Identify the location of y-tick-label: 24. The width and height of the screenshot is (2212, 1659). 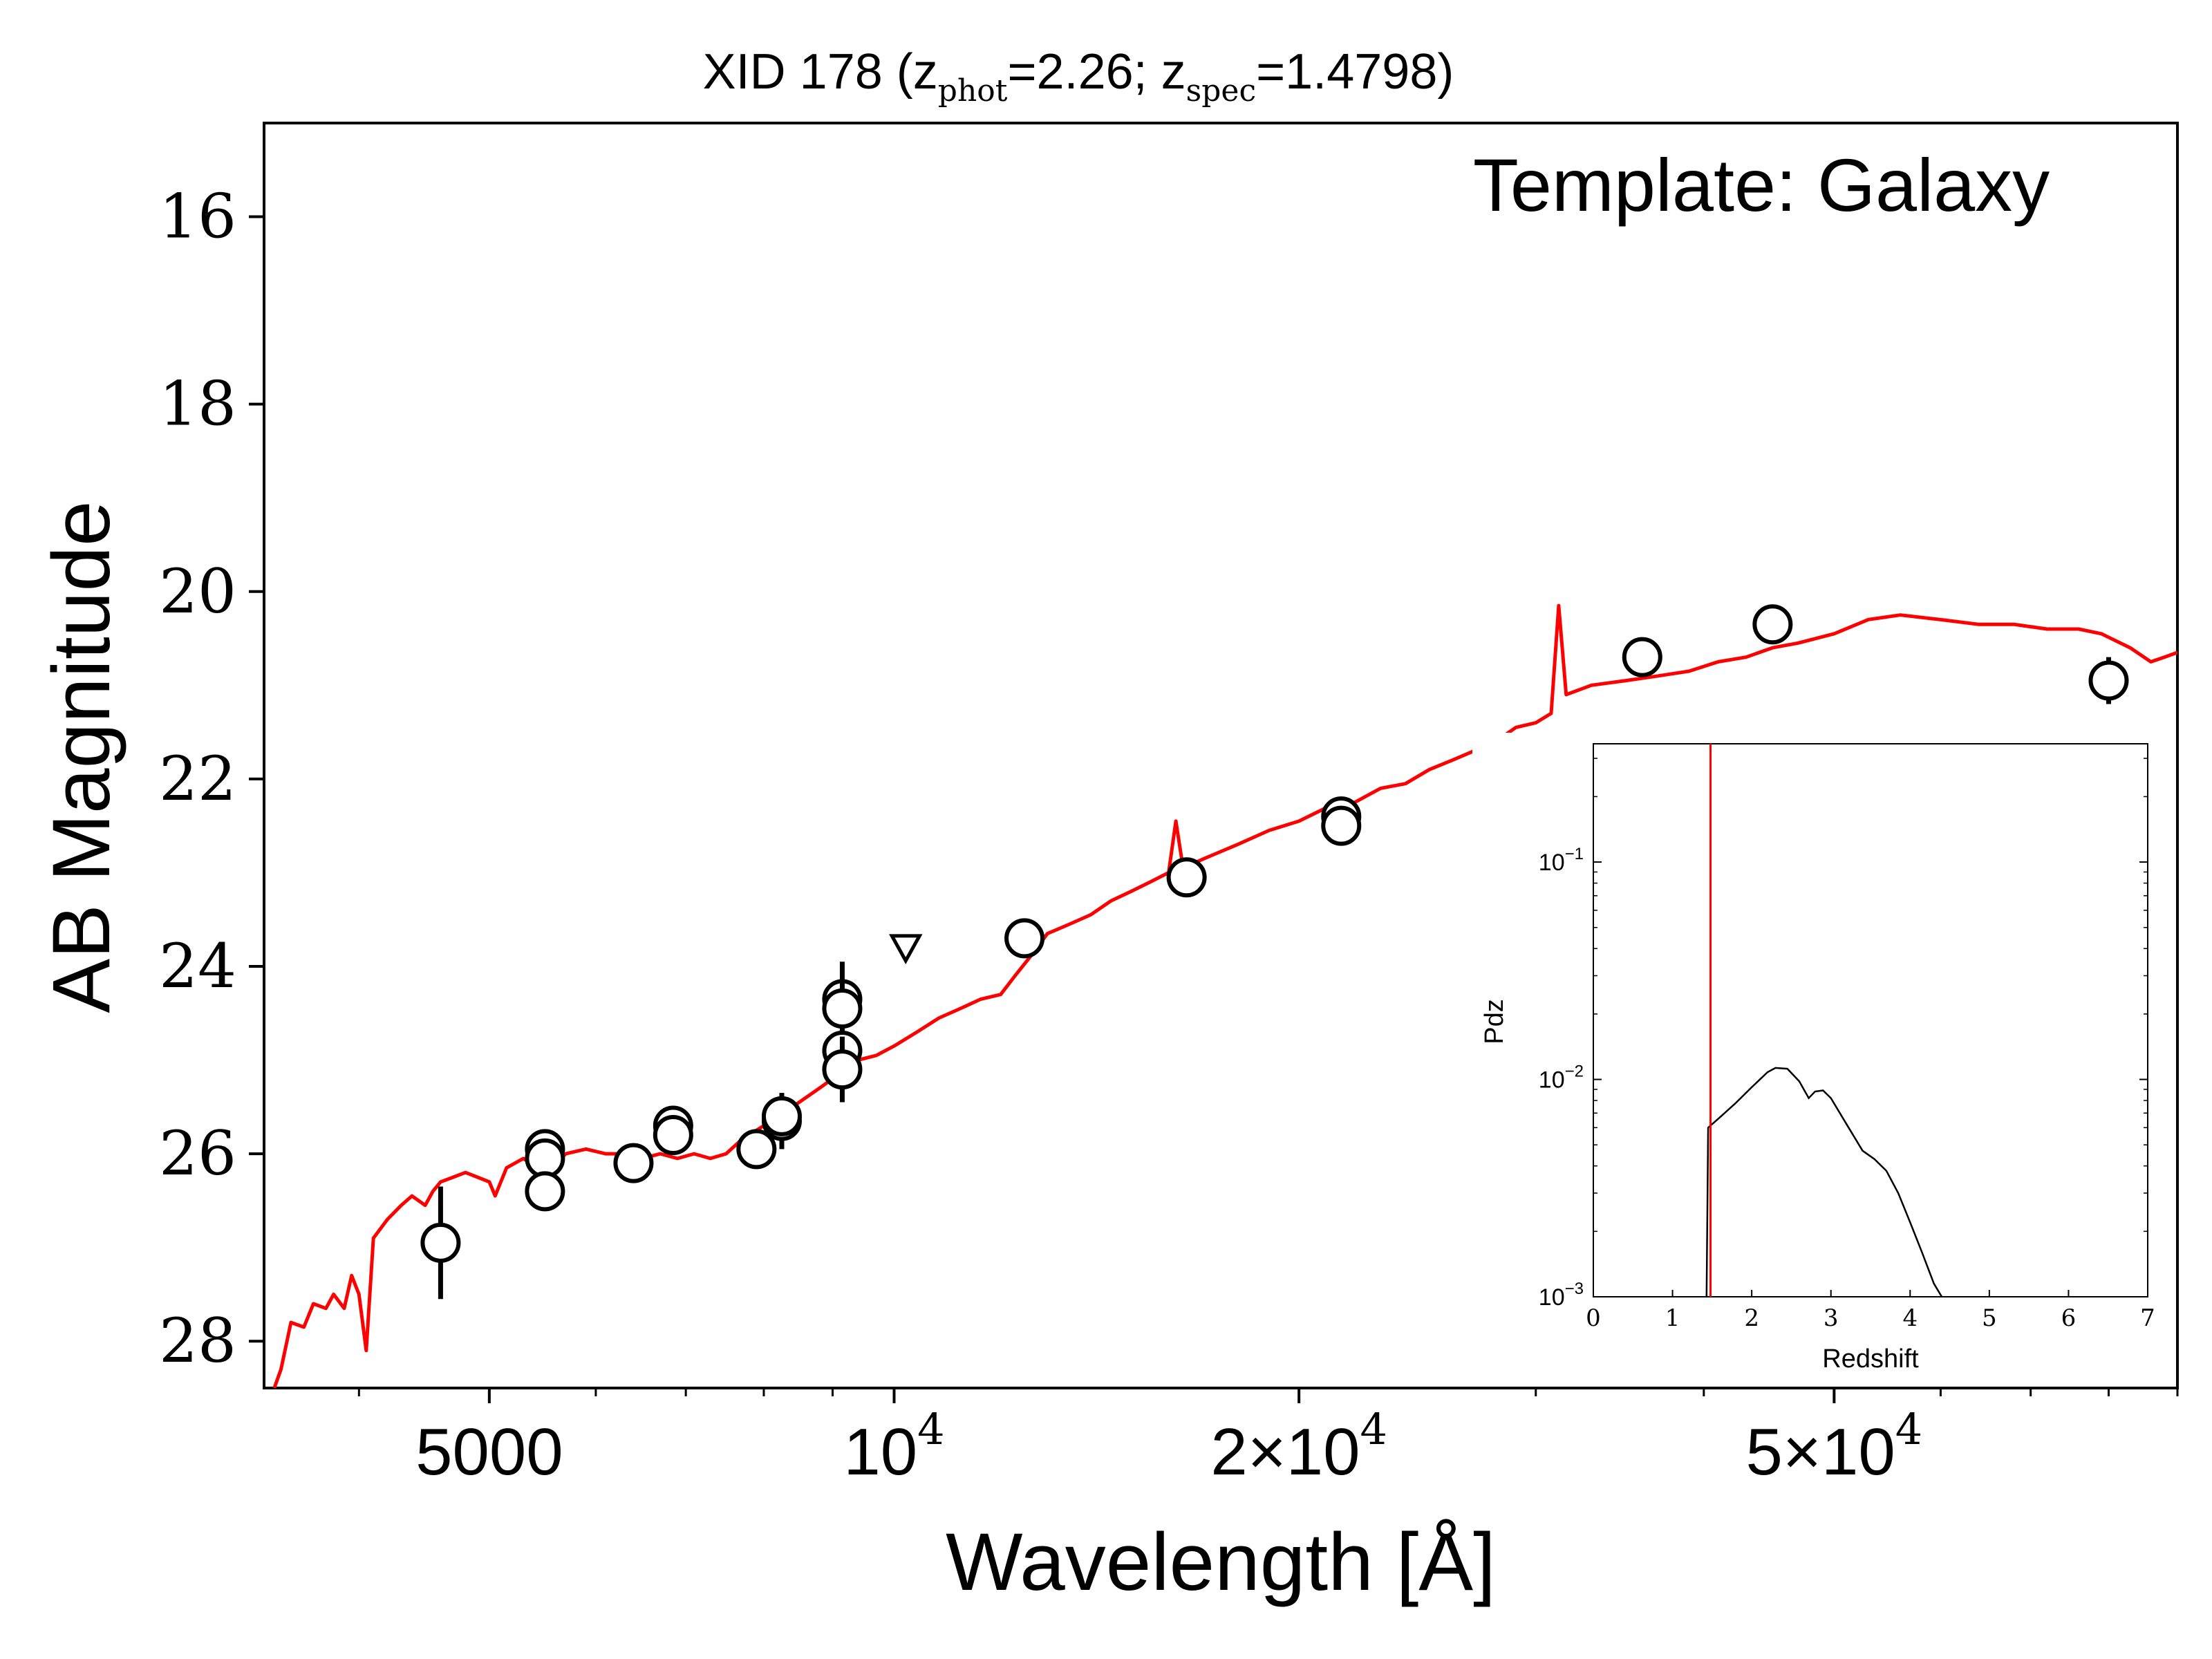
(198, 966).